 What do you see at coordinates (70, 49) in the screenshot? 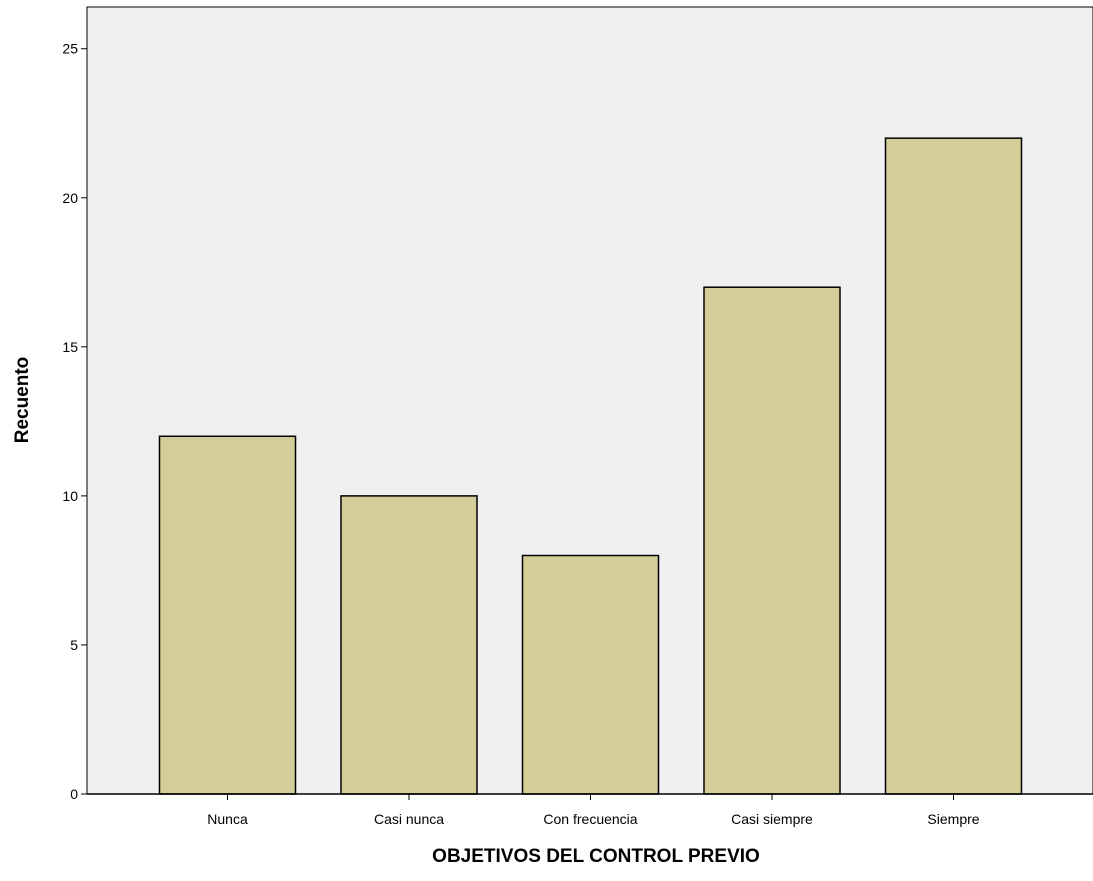
I see `y-tick-label: 25` at bounding box center [70, 49].